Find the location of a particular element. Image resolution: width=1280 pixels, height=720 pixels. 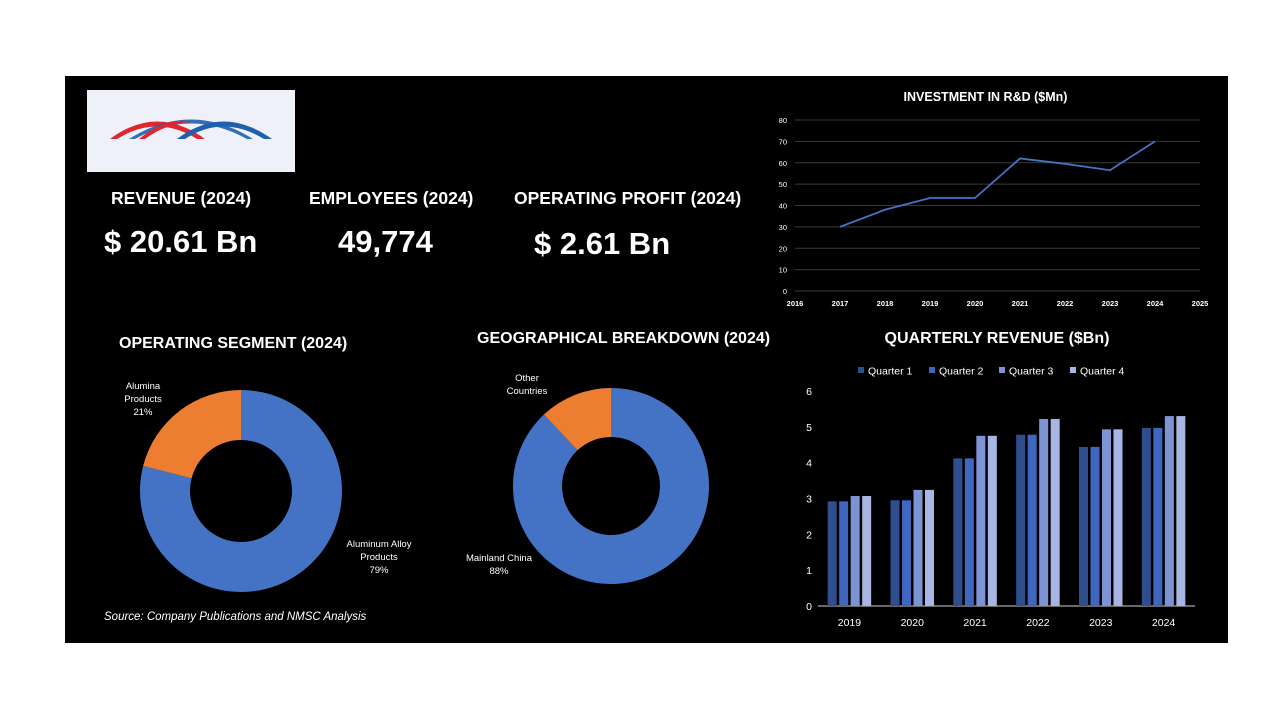

geo-label-china: 88% is located at coordinates (499, 571).